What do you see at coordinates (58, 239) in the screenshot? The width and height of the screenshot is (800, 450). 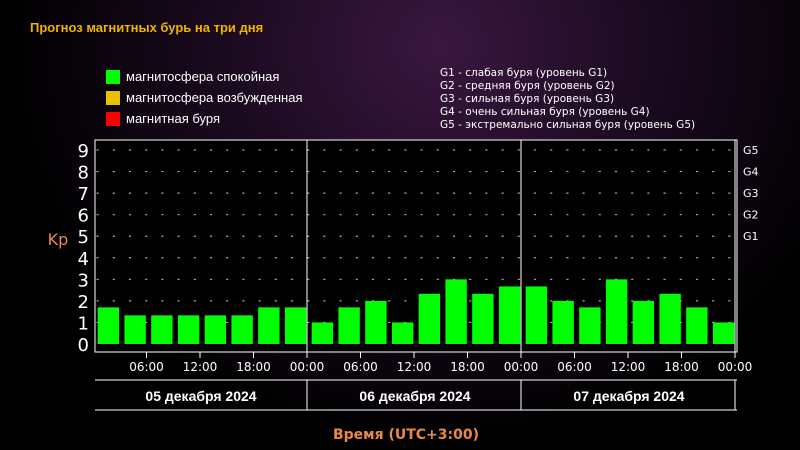 I see `y-axis-label: Kp` at bounding box center [58, 239].